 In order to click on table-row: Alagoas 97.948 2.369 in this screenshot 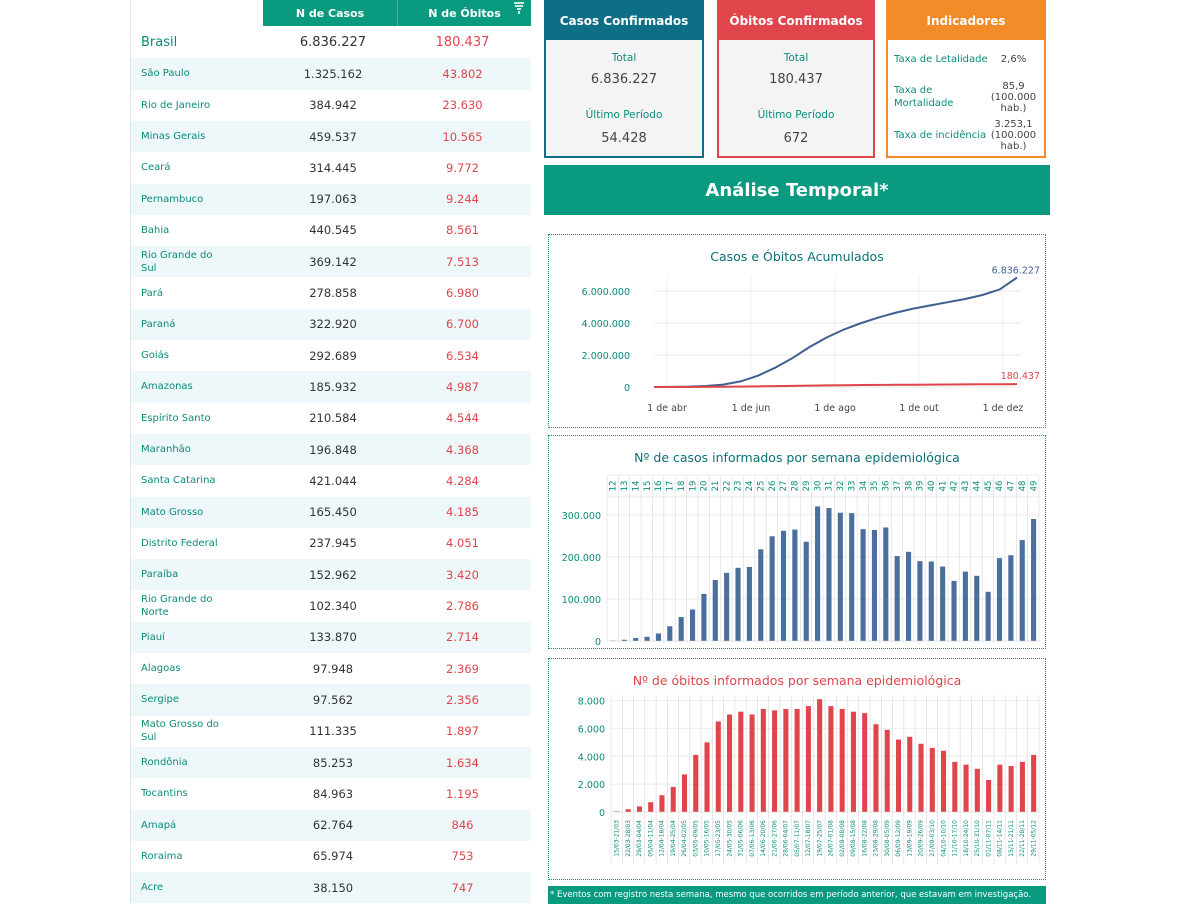, I will do `click(331, 668)`.